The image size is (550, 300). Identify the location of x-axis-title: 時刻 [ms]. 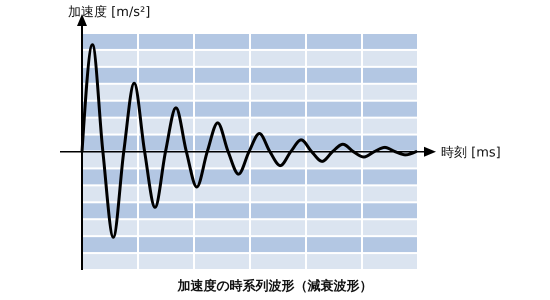
(471, 153).